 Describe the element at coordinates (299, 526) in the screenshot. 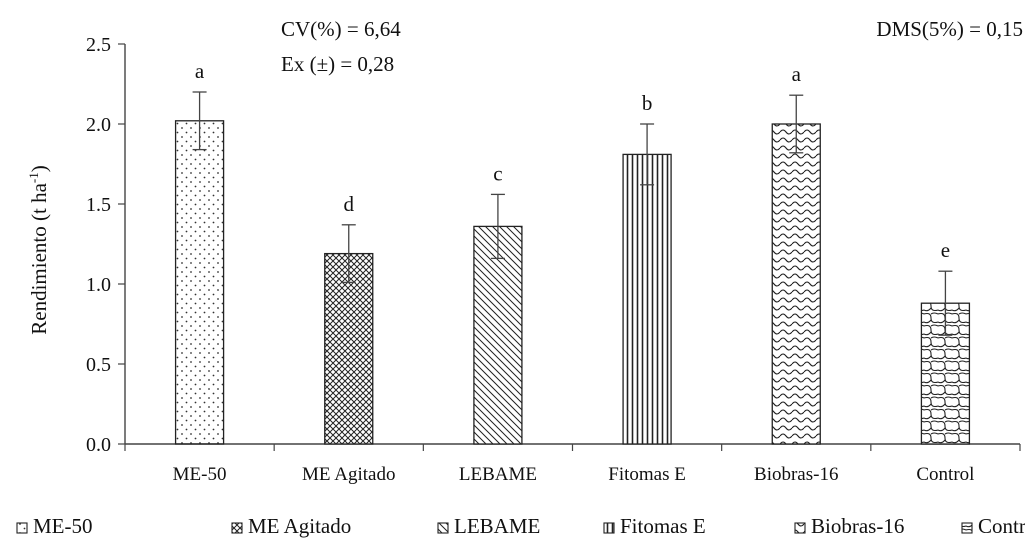

I see `legend-label: ME Agitado` at that location.